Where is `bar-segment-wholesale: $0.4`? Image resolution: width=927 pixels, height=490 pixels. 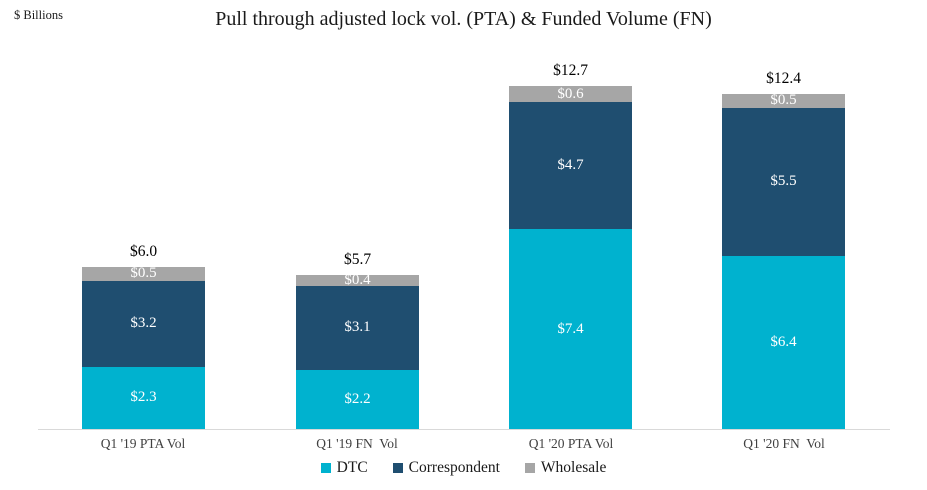 bar-segment-wholesale: $0.4 is located at coordinates (357, 280).